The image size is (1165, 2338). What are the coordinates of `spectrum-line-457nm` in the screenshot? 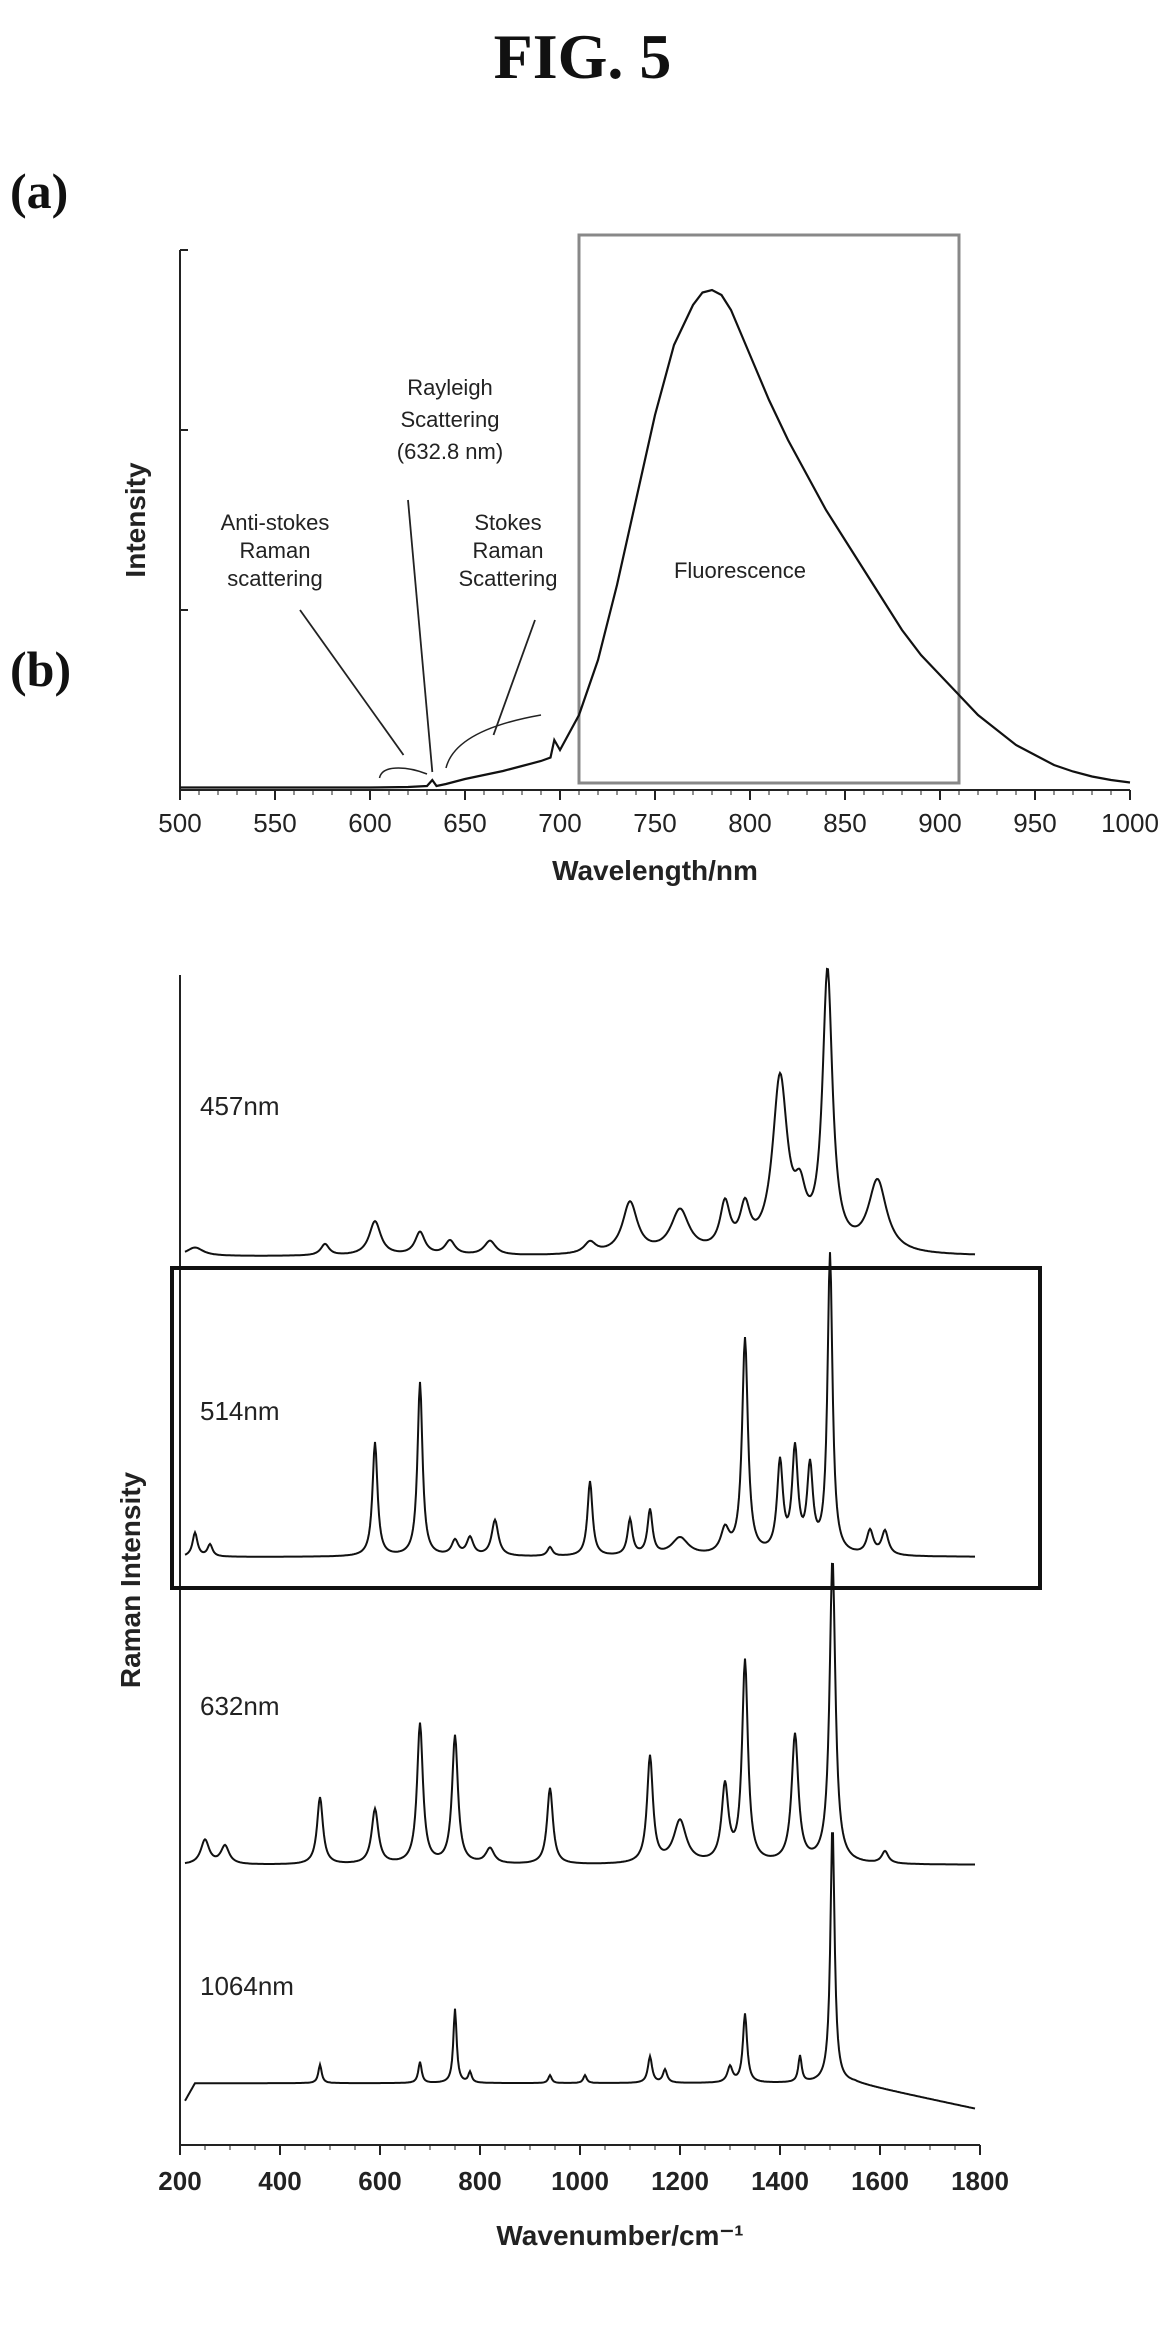 It's located at (580, 1112).